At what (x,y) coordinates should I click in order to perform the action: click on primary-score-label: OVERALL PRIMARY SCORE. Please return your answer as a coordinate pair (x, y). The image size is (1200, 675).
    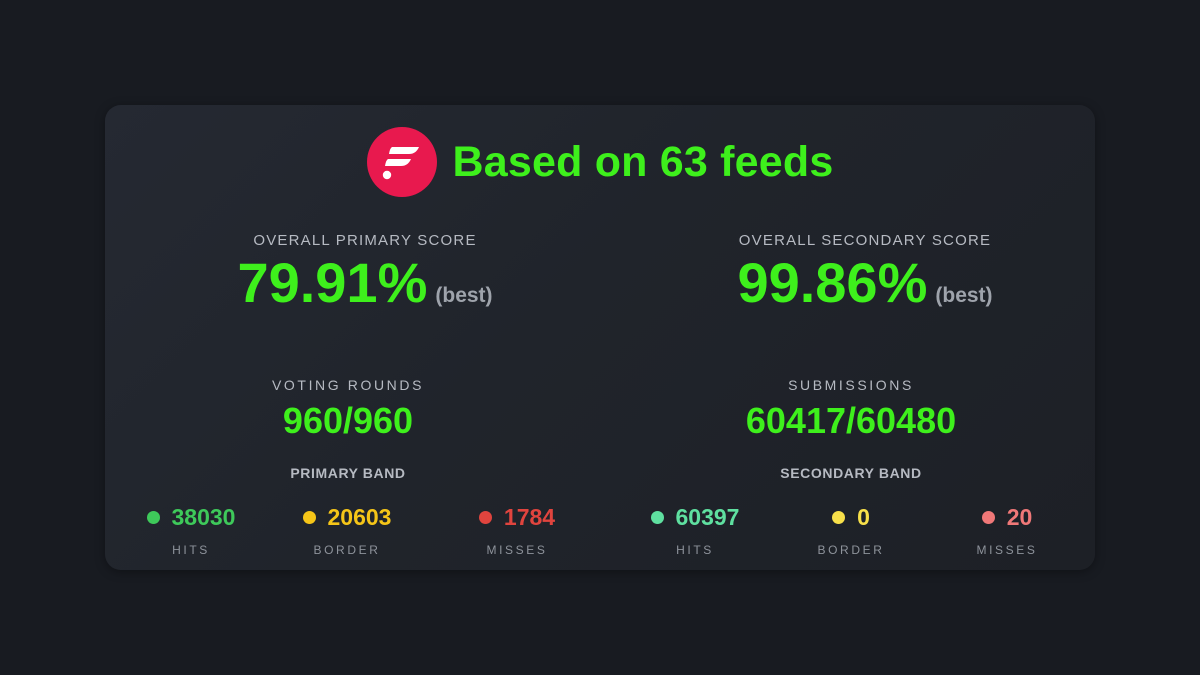
    Looking at the image, I should click on (365, 240).